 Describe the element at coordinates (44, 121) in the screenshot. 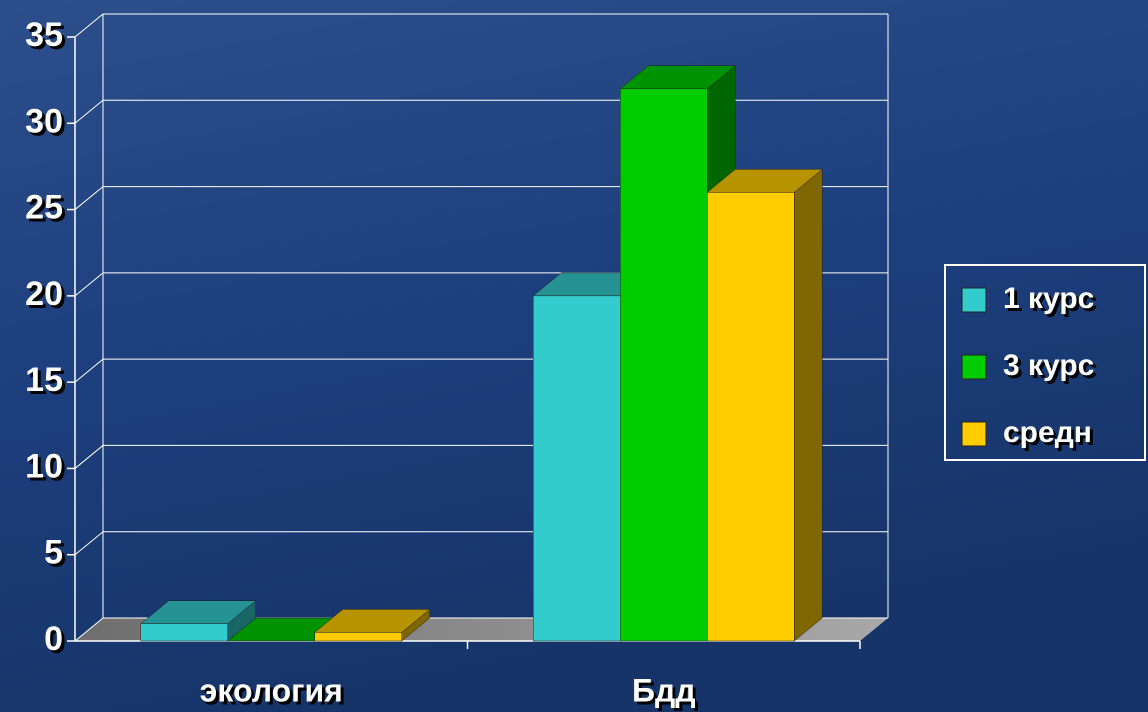

I see `y-tick-label: 30` at that location.